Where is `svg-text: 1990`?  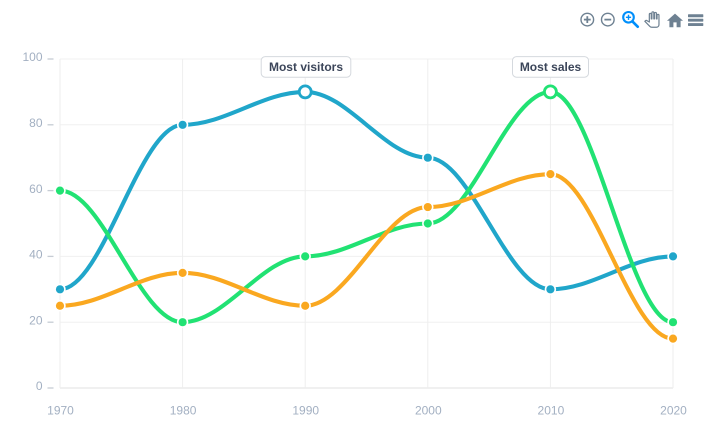 svg-text: 1990 is located at coordinates (305, 411).